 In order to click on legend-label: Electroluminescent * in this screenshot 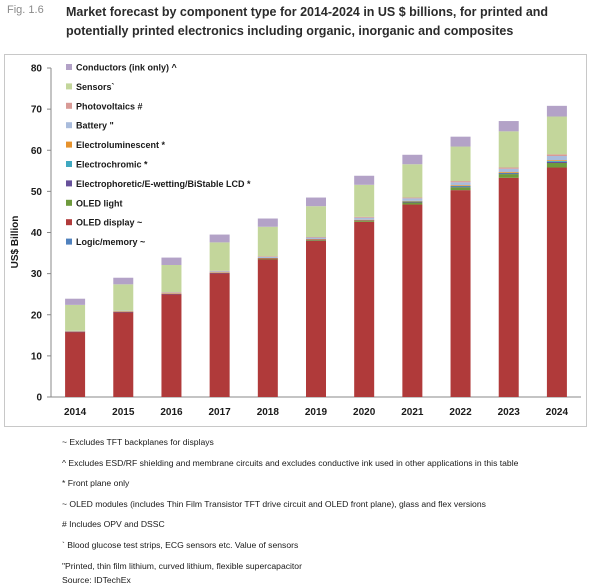, I will do `click(121, 145)`.